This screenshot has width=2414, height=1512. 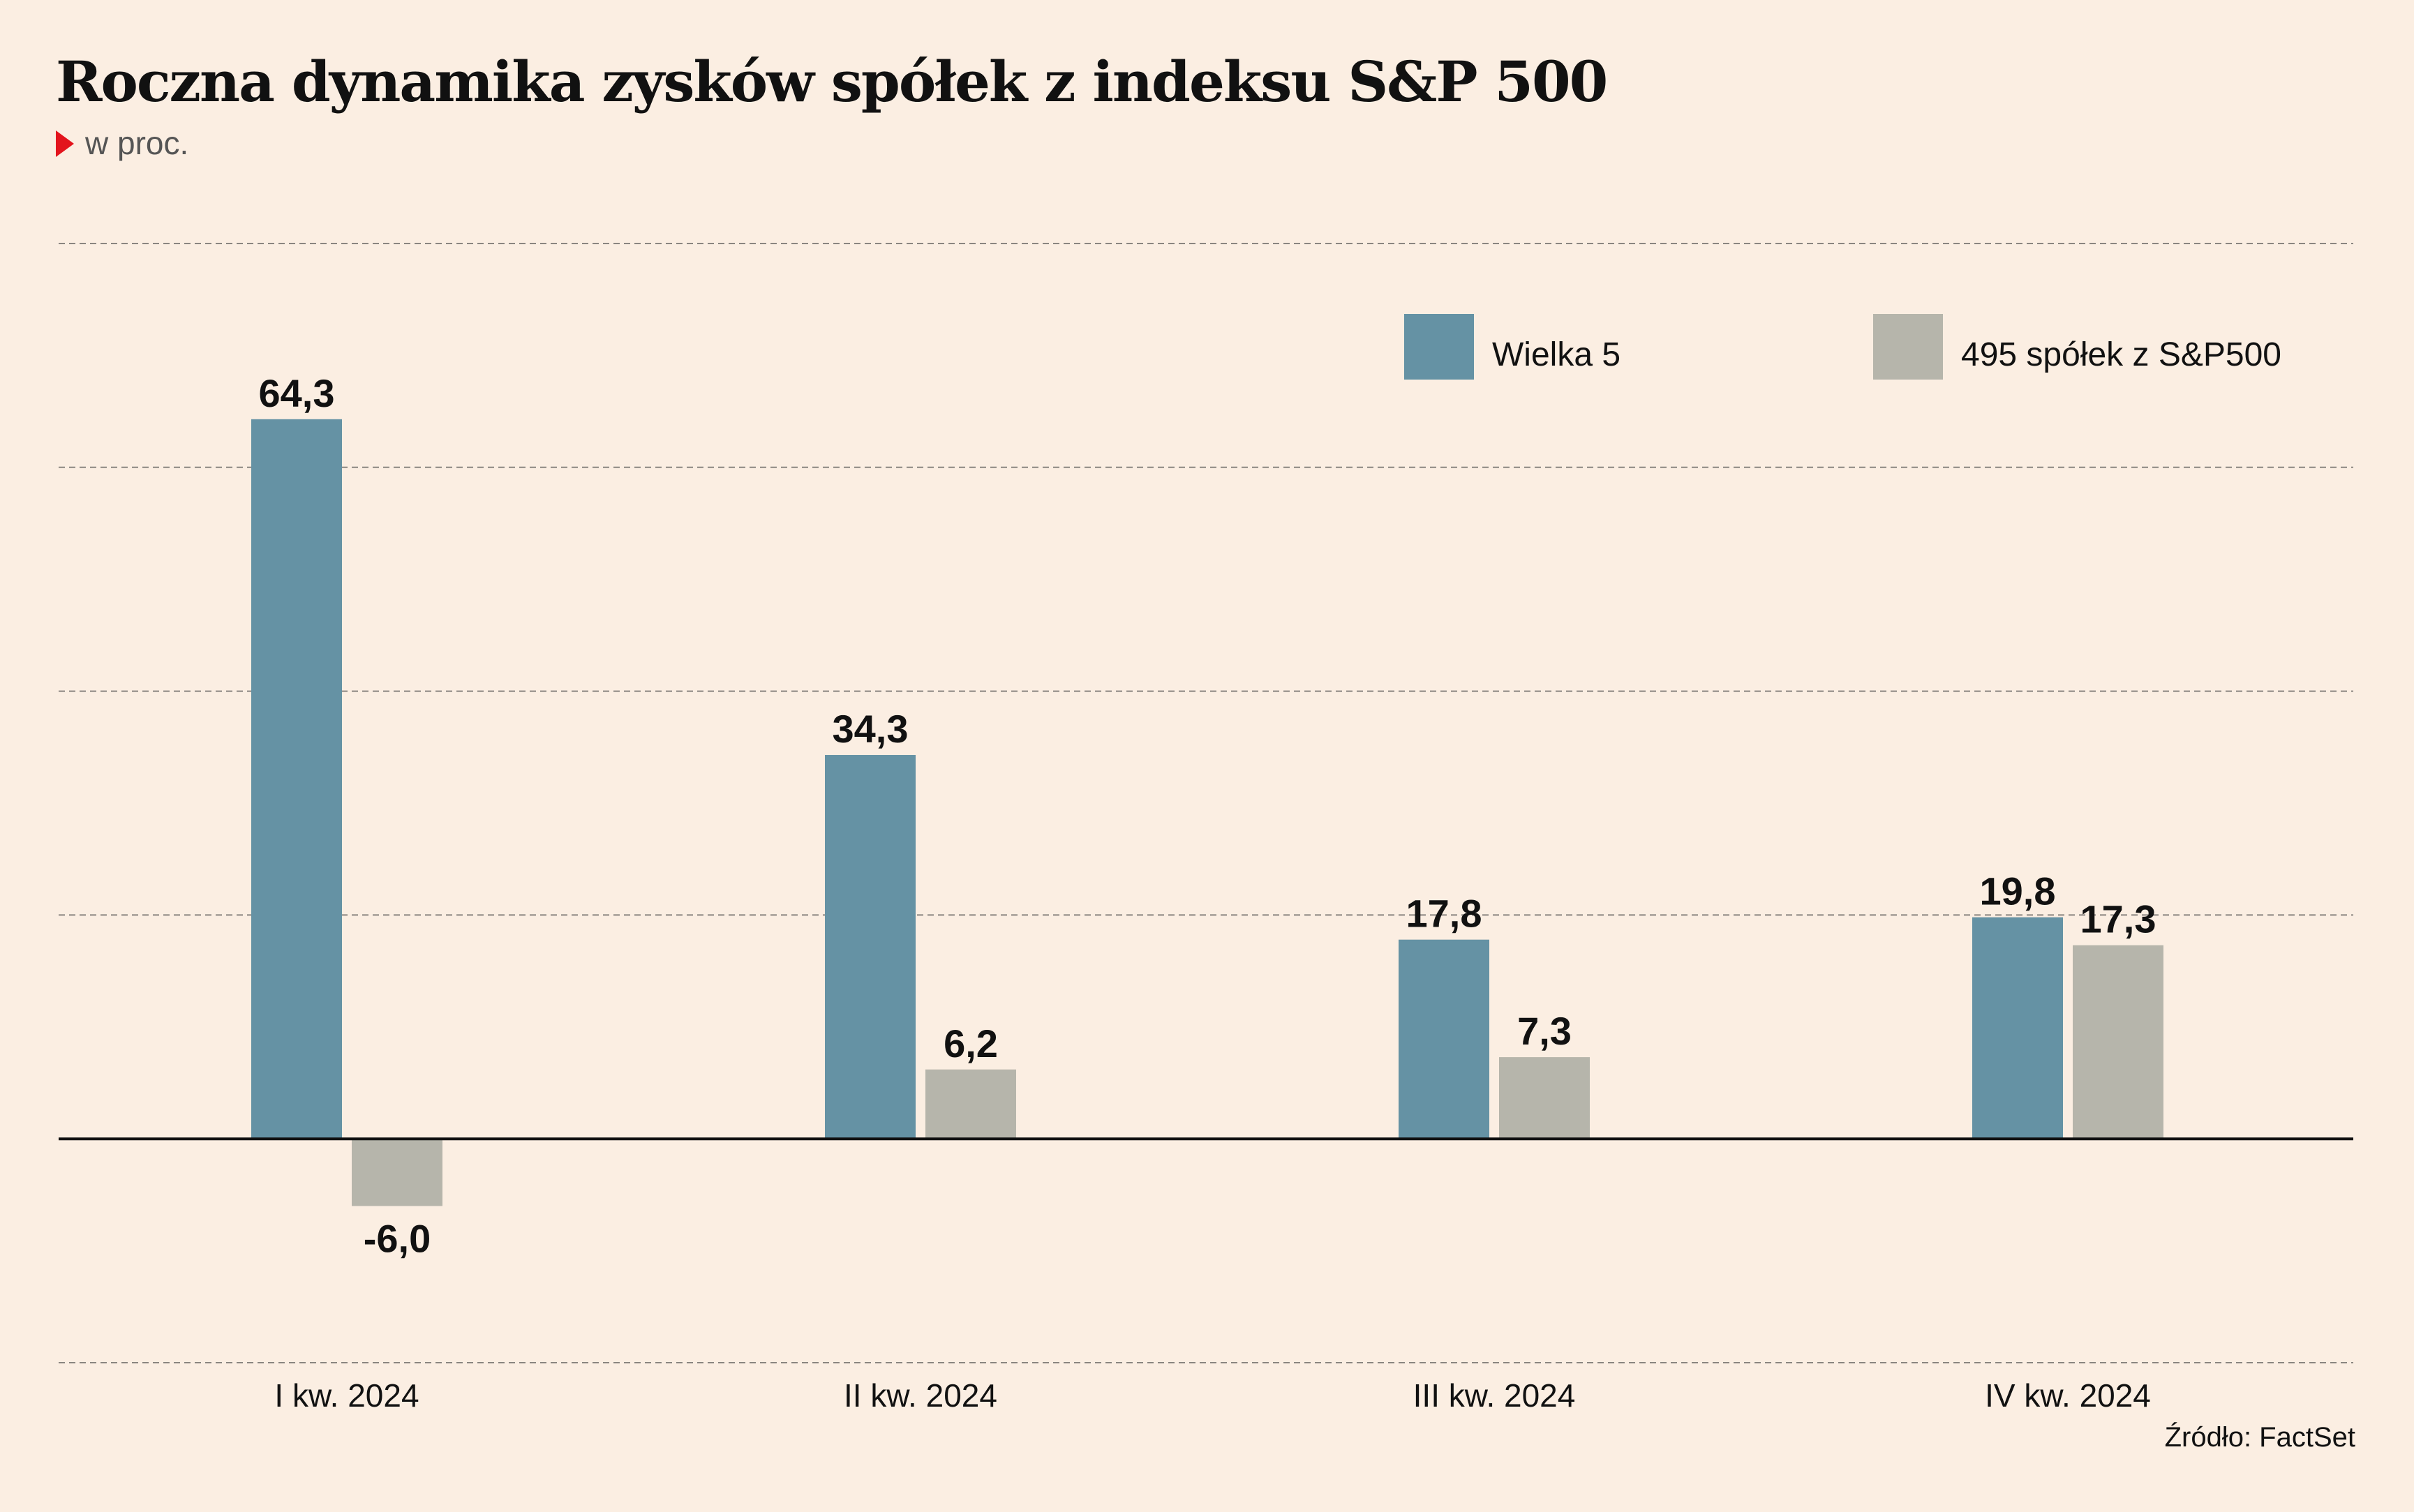 I want to click on data-label: 7,3, so click(x=1544, y=1031).